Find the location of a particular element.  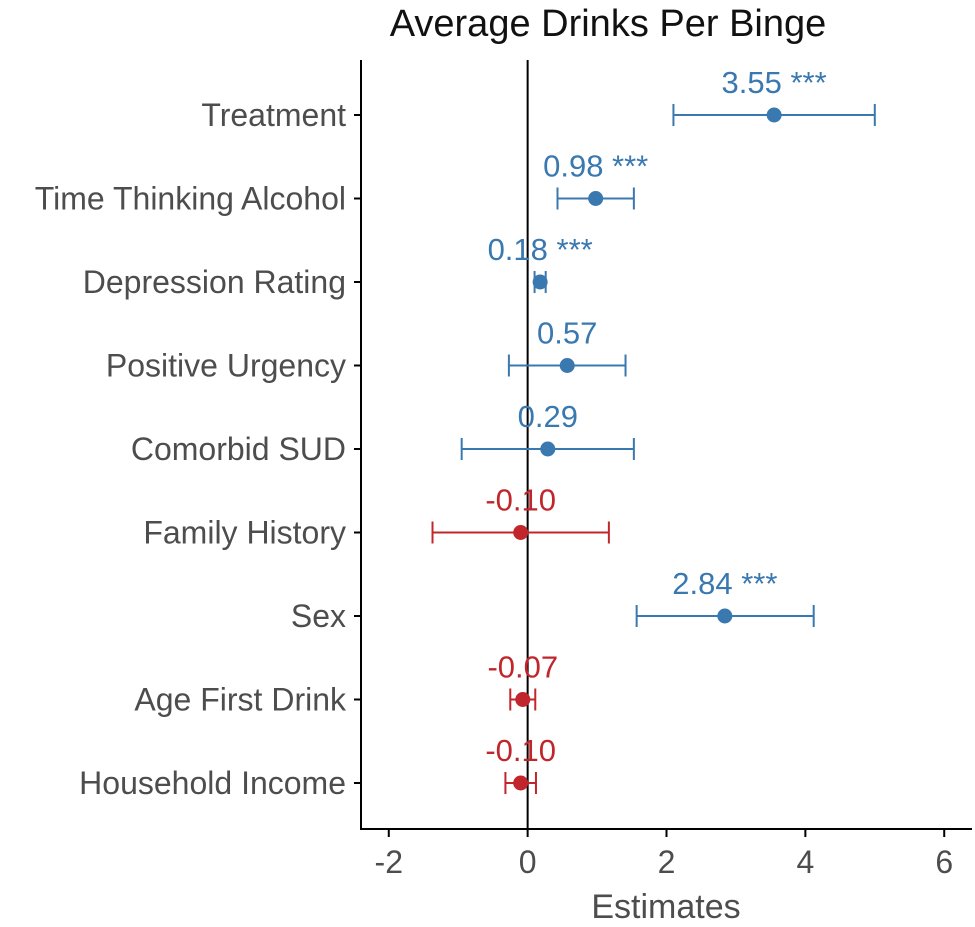

category-label: Family History is located at coordinates (244, 533).